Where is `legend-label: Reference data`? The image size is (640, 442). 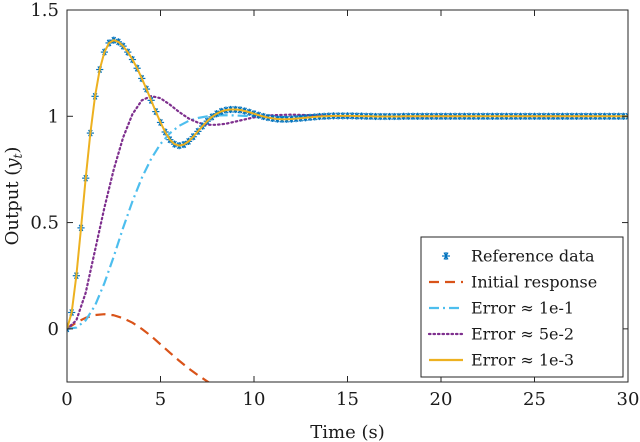
legend-label: Reference data is located at coordinates (533, 256).